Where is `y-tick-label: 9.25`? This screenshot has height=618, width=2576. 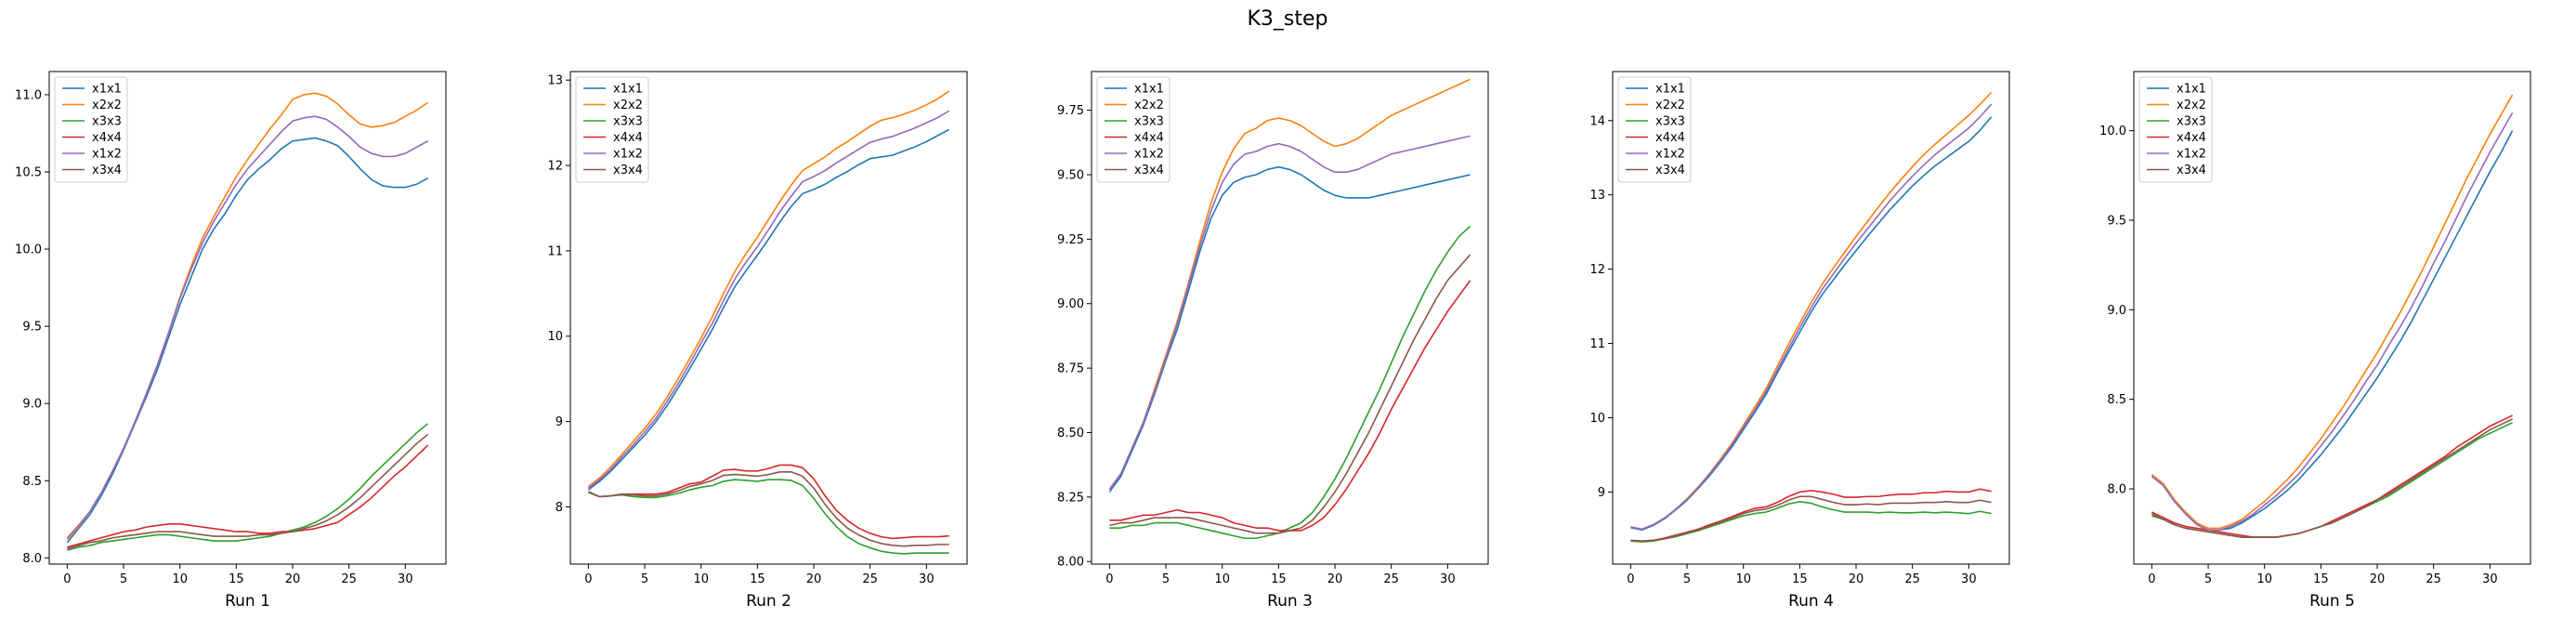
y-tick-label: 9.25 is located at coordinates (1070, 240).